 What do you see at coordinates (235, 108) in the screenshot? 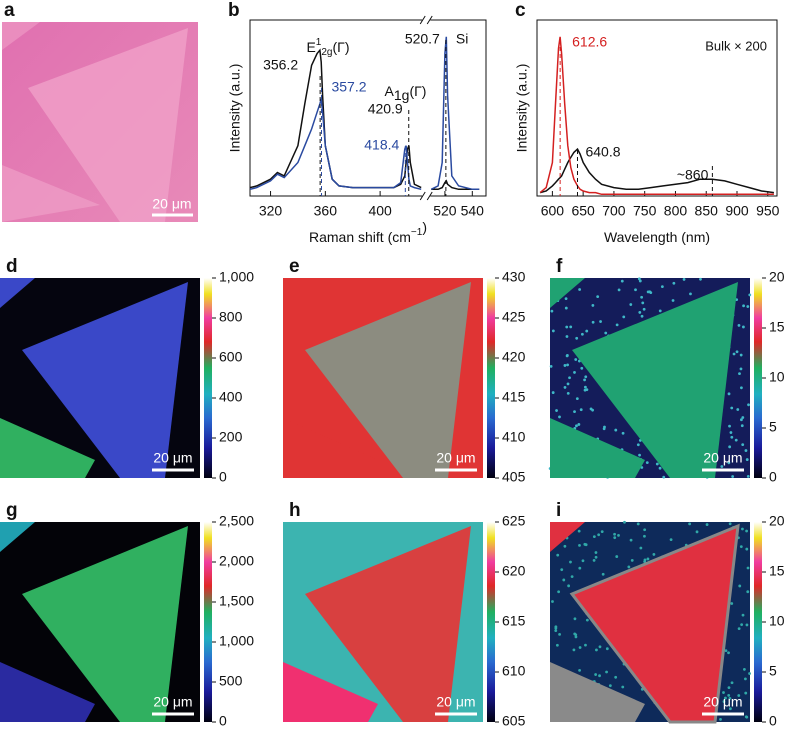
I see `y-axis-label: Intensity (a.u.)` at bounding box center [235, 108].